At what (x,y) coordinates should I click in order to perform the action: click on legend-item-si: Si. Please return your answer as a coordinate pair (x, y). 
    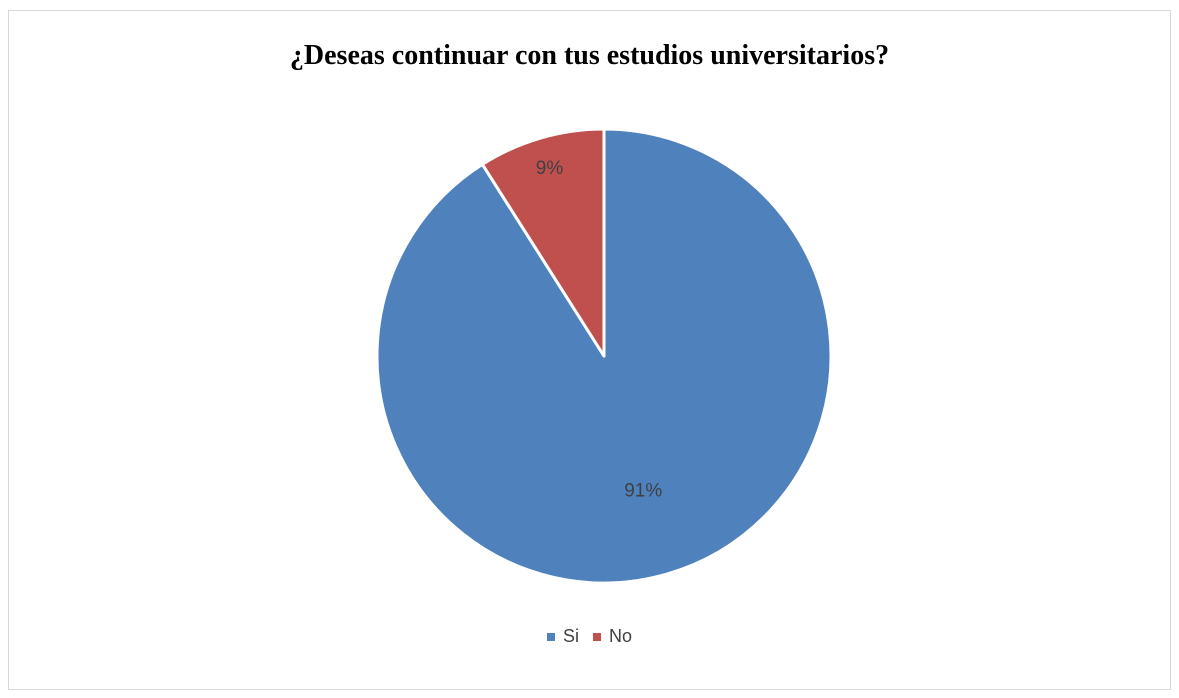
    Looking at the image, I should click on (562, 636).